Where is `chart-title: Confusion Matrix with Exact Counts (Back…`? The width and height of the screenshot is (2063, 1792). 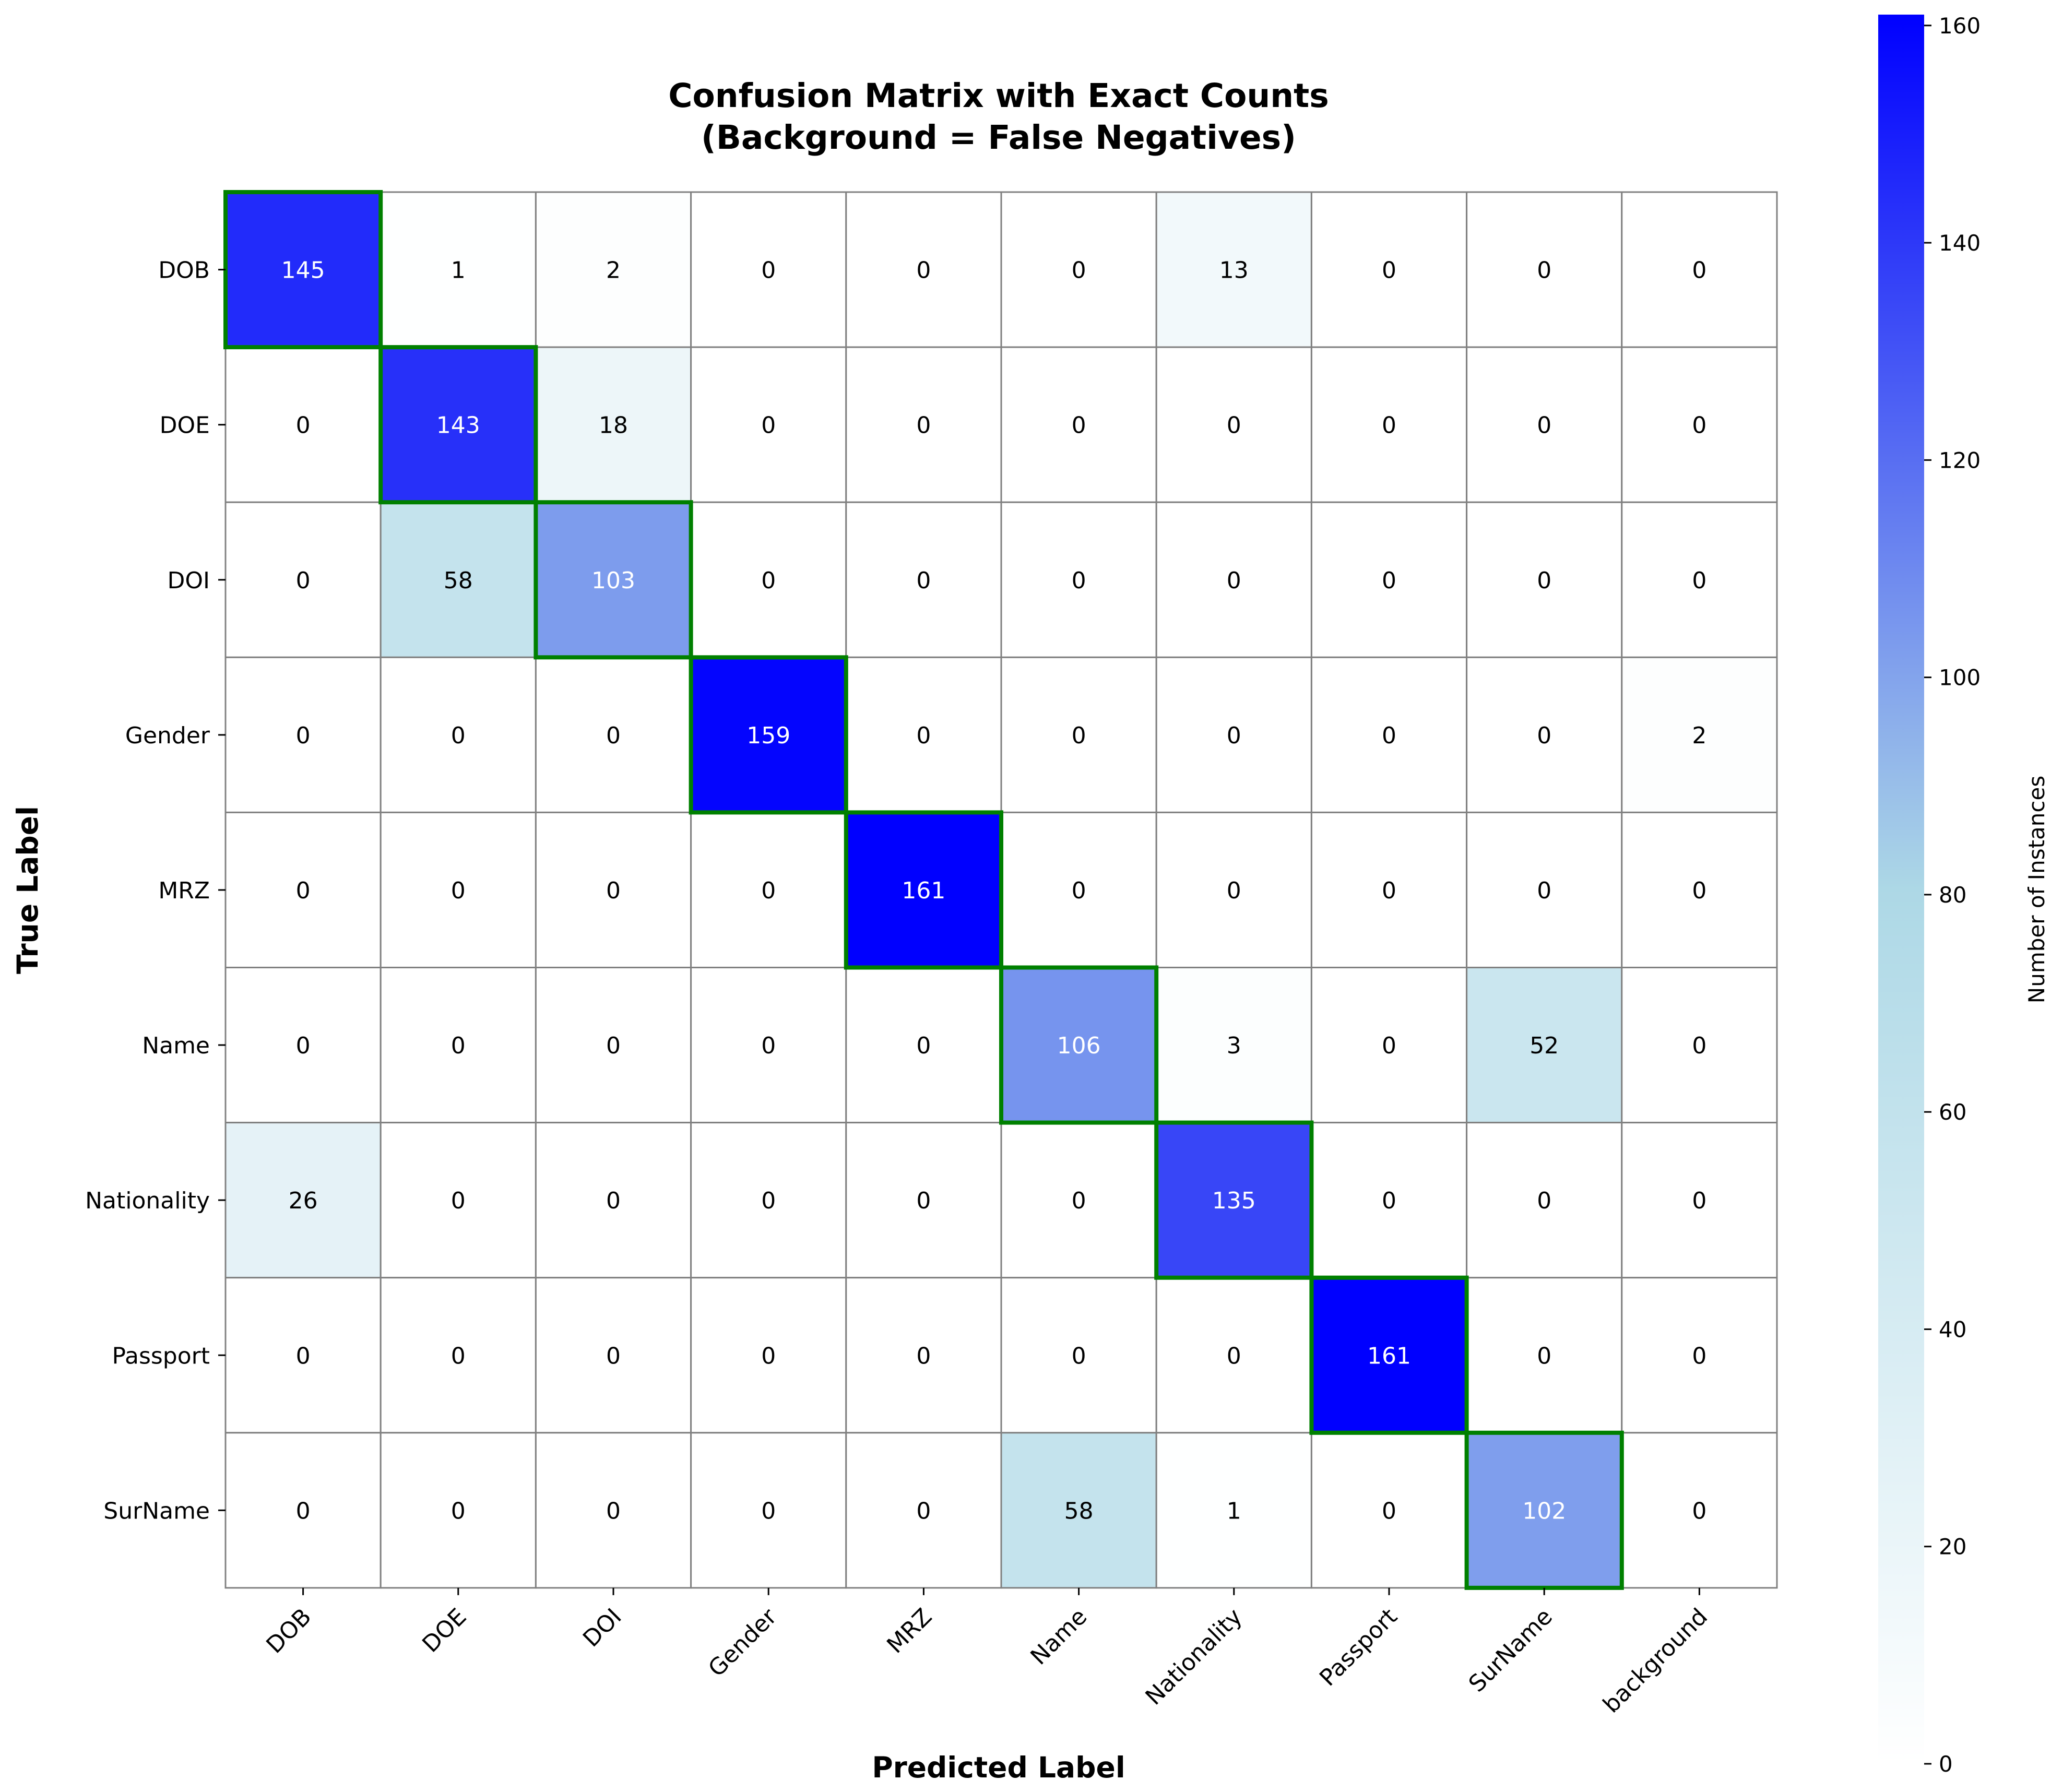
chart-title: Confusion Matrix with Exact Counts (Back… is located at coordinates (998, 117).